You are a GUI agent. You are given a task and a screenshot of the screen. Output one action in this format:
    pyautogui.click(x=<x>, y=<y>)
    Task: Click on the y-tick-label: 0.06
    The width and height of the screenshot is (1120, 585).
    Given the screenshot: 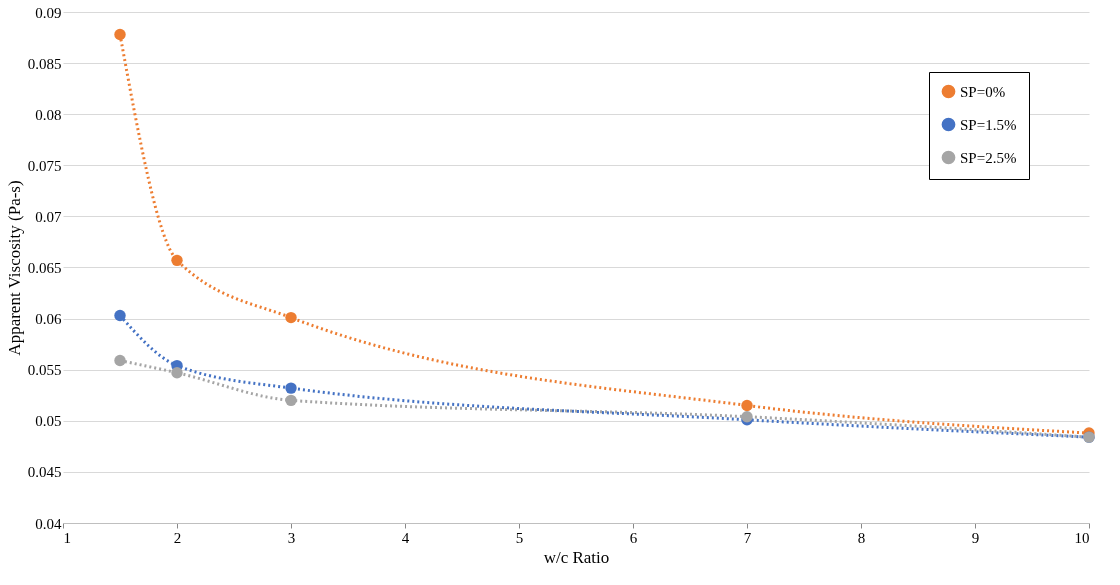 What is the action you would take?
    pyautogui.click(x=48, y=319)
    